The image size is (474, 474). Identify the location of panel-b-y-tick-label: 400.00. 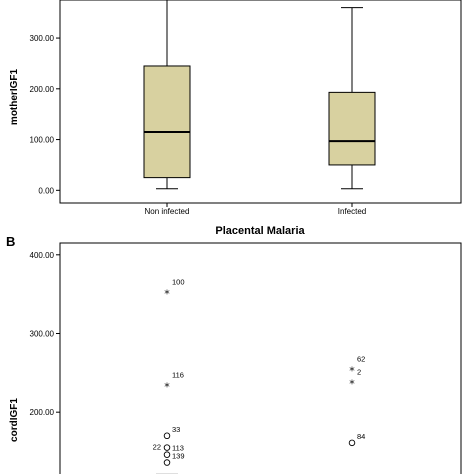
(42, 255).